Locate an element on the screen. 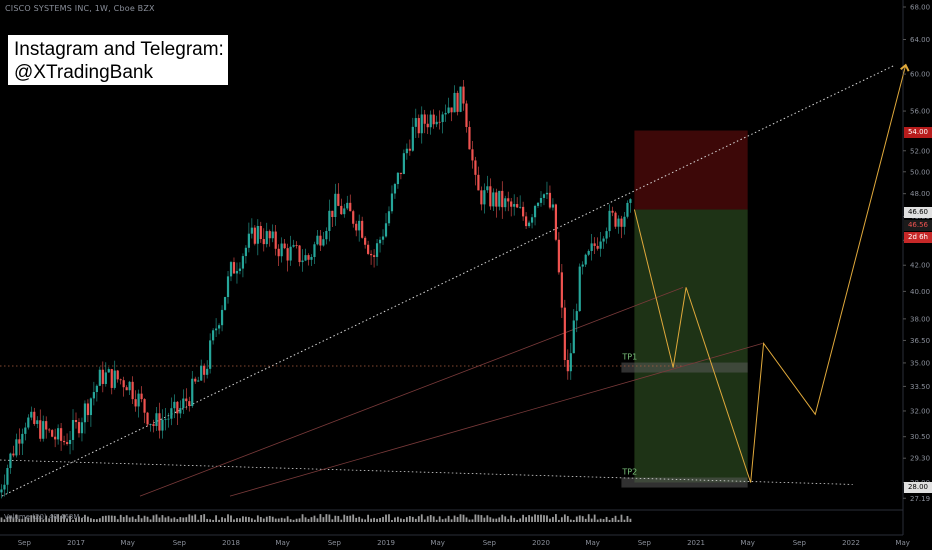  target-band is located at coordinates (684, 482).